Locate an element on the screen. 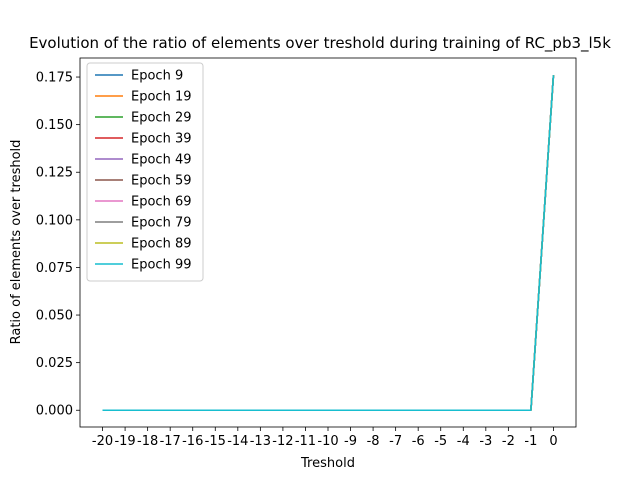  x-tick-label: -16 is located at coordinates (192, 441).